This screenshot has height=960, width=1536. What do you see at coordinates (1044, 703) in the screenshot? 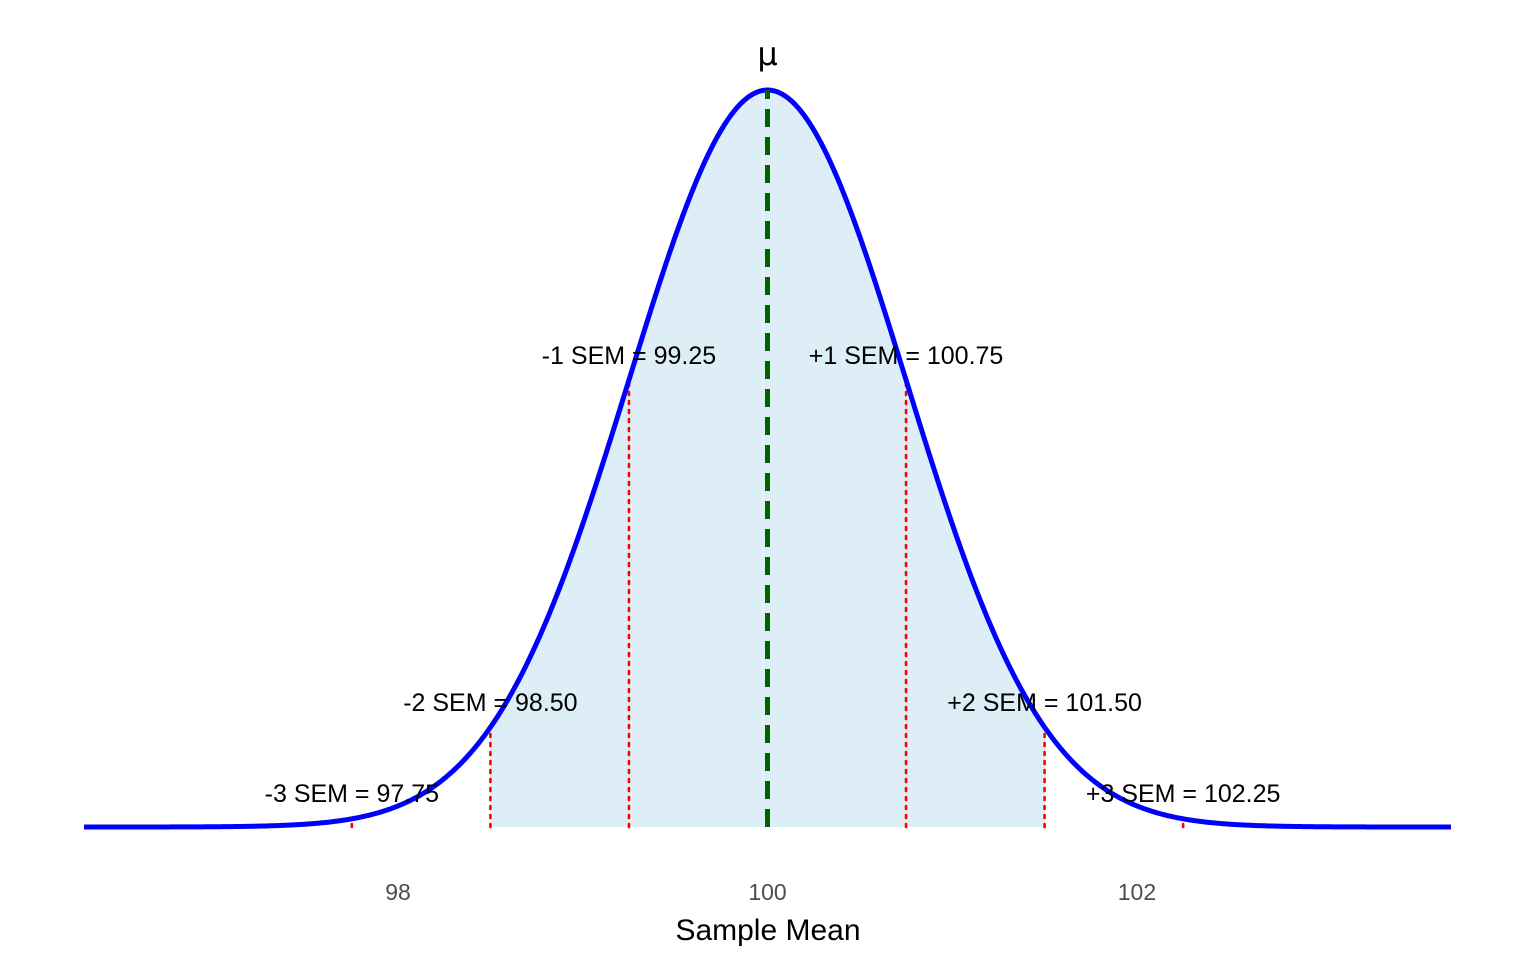
I see `sem-label: +2 SEM = 101.50` at bounding box center [1044, 703].